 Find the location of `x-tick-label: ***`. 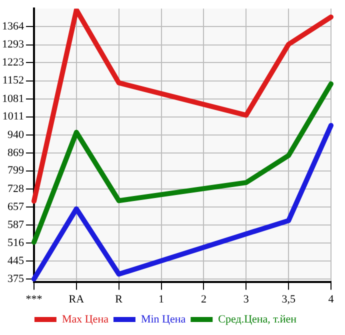

x-tick-label: *** is located at coordinates (34, 299).